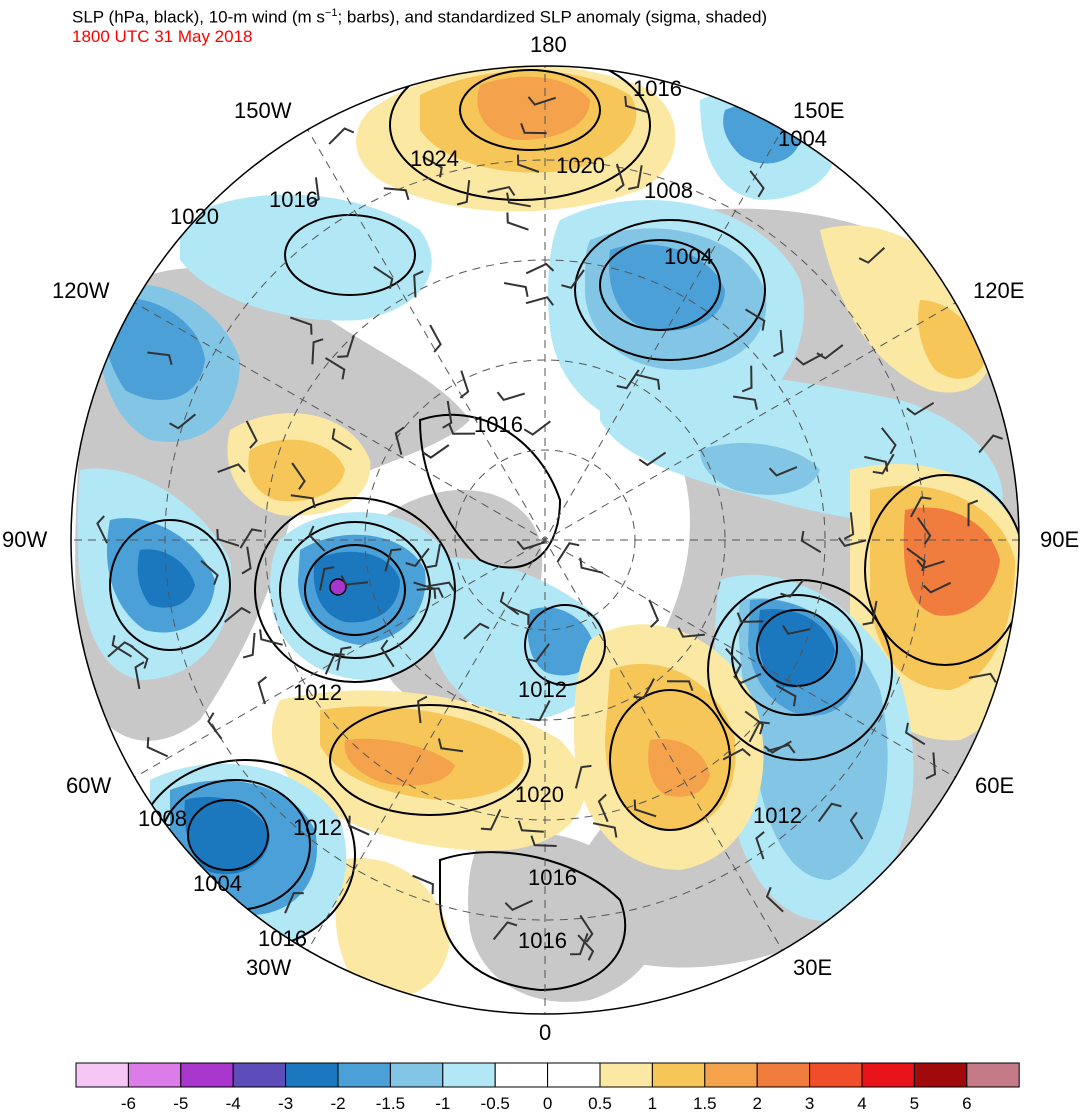 This screenshot has width=1088, height=1112. Describe the element at coordinates (563, 917) in the screenshot. I see `land-europe` at that location.